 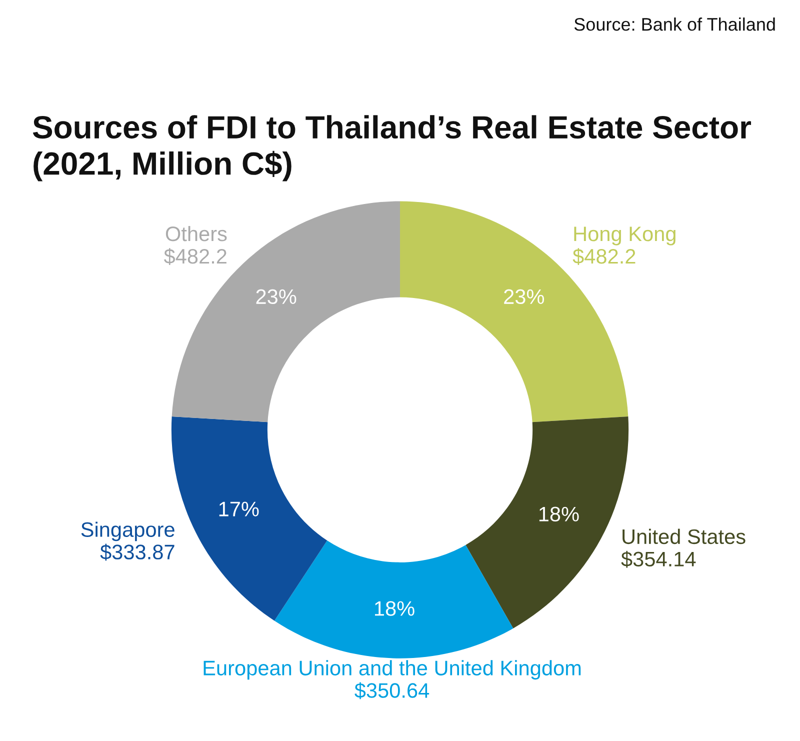 I want to click on slice-label: European Union and the United Kingdom, so click(x=392, y=670).